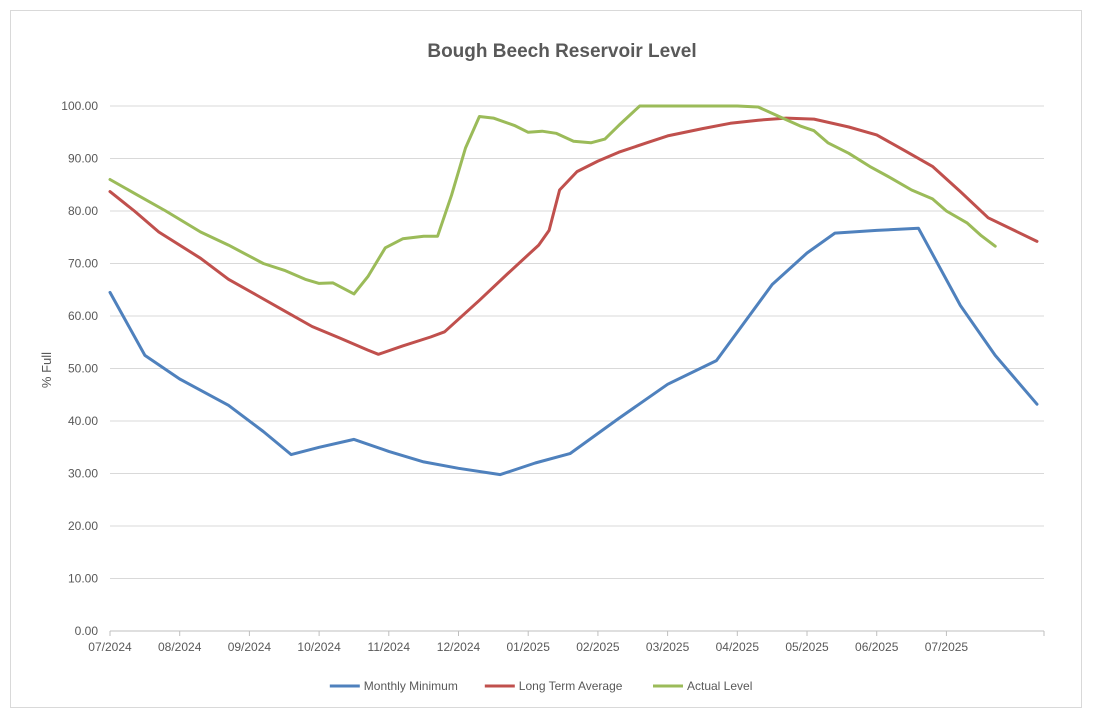 The width and height of the screenshot is (1094, 720). Describe the element at coordinates (110, 647) in the screenshot. I see `x-tick-label: 07/2024` at that location.